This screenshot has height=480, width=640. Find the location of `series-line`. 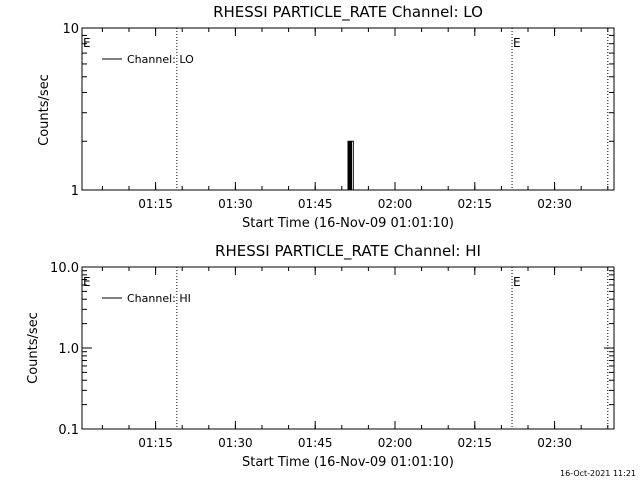

series-line is located at coordinates (350, 165).